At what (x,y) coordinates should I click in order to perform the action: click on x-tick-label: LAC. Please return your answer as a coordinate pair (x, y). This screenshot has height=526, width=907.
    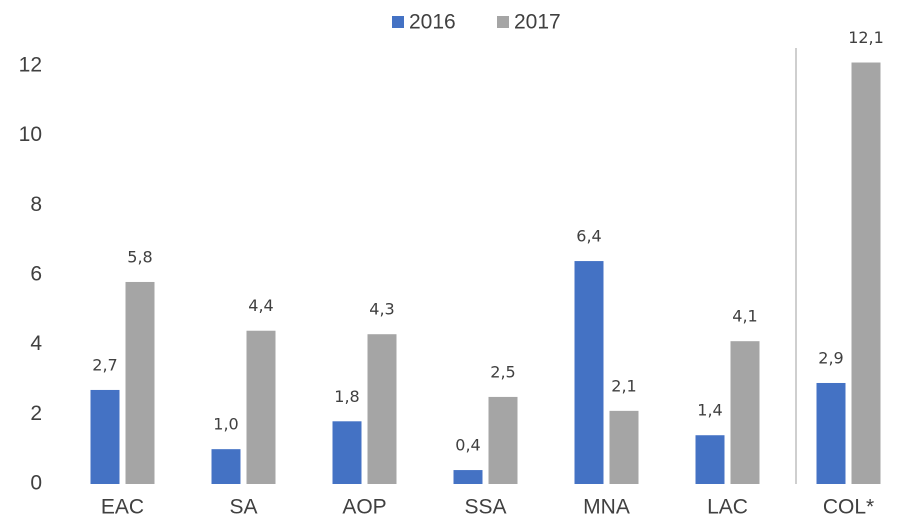
    Looking at the image, I should click on (727, 507).